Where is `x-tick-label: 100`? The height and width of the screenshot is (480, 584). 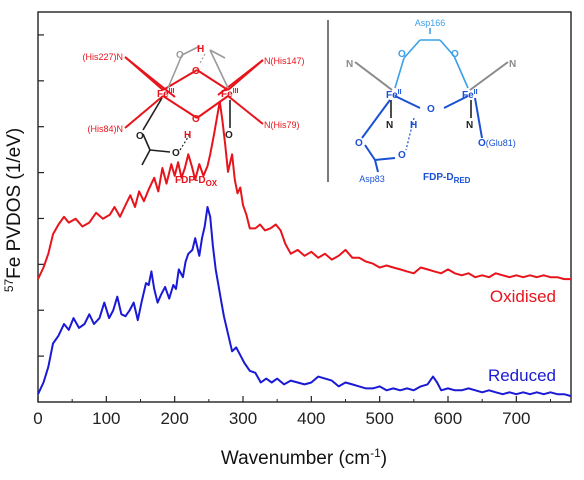 x-tick-label: 100 is located at coordinates (106, 418).